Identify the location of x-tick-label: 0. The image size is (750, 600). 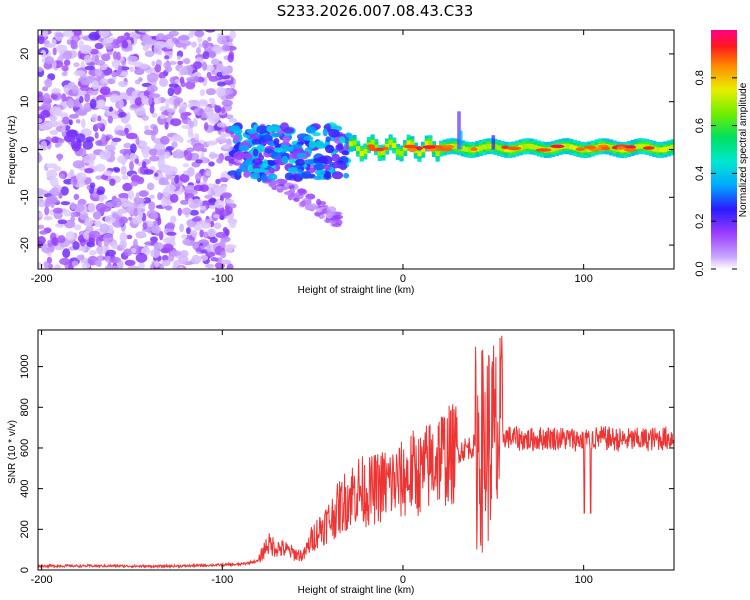
(403, 580).